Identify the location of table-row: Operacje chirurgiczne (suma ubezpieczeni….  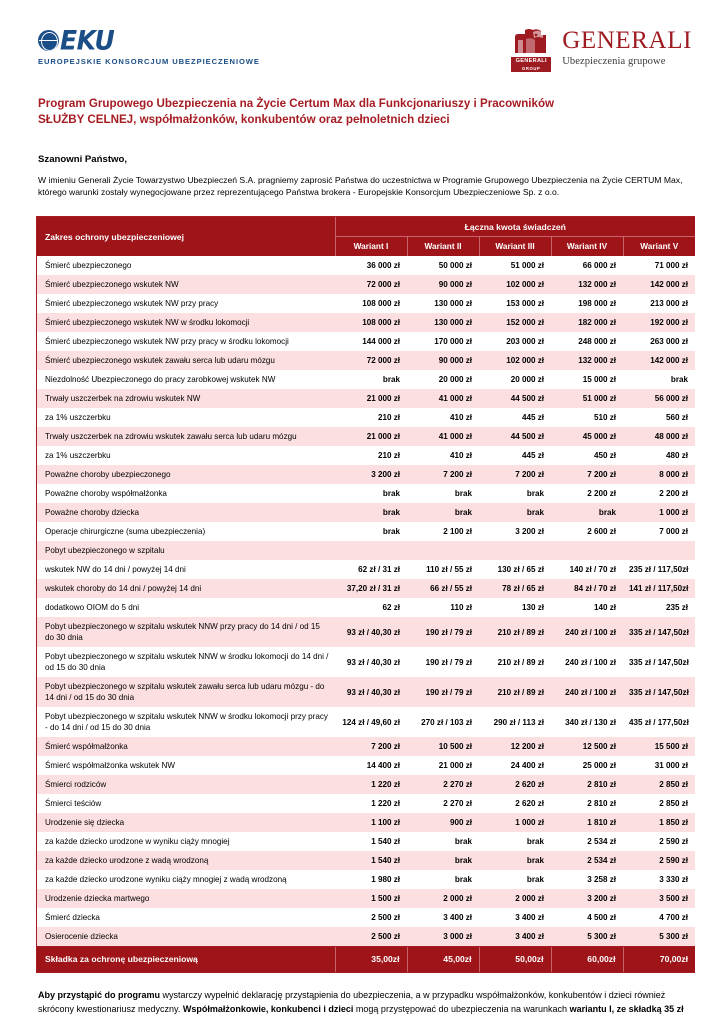
(366, 531).